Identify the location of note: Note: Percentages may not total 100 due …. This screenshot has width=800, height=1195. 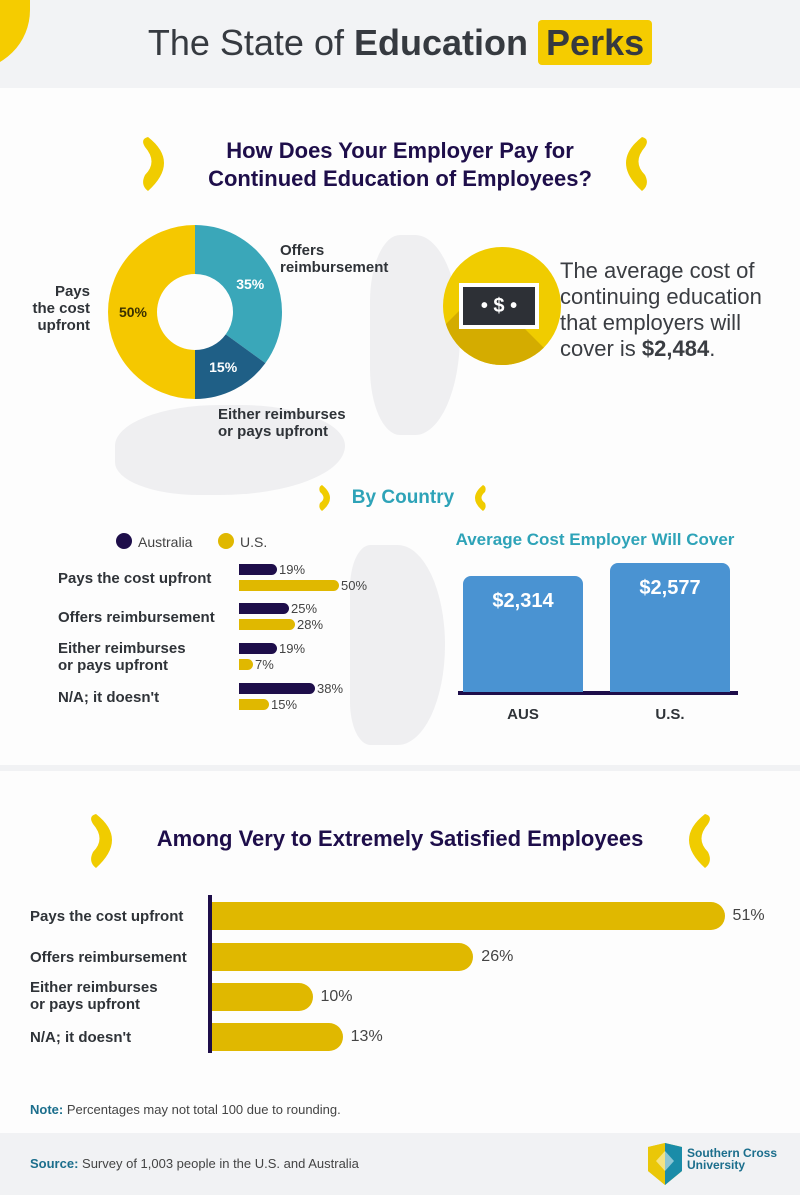
(185, 1109).